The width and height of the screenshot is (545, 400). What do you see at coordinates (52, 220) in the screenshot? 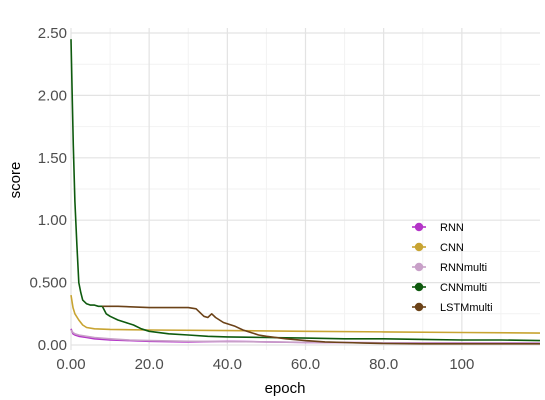
I see `y-tick-label: 1.00` at bounding box center [52, 220].